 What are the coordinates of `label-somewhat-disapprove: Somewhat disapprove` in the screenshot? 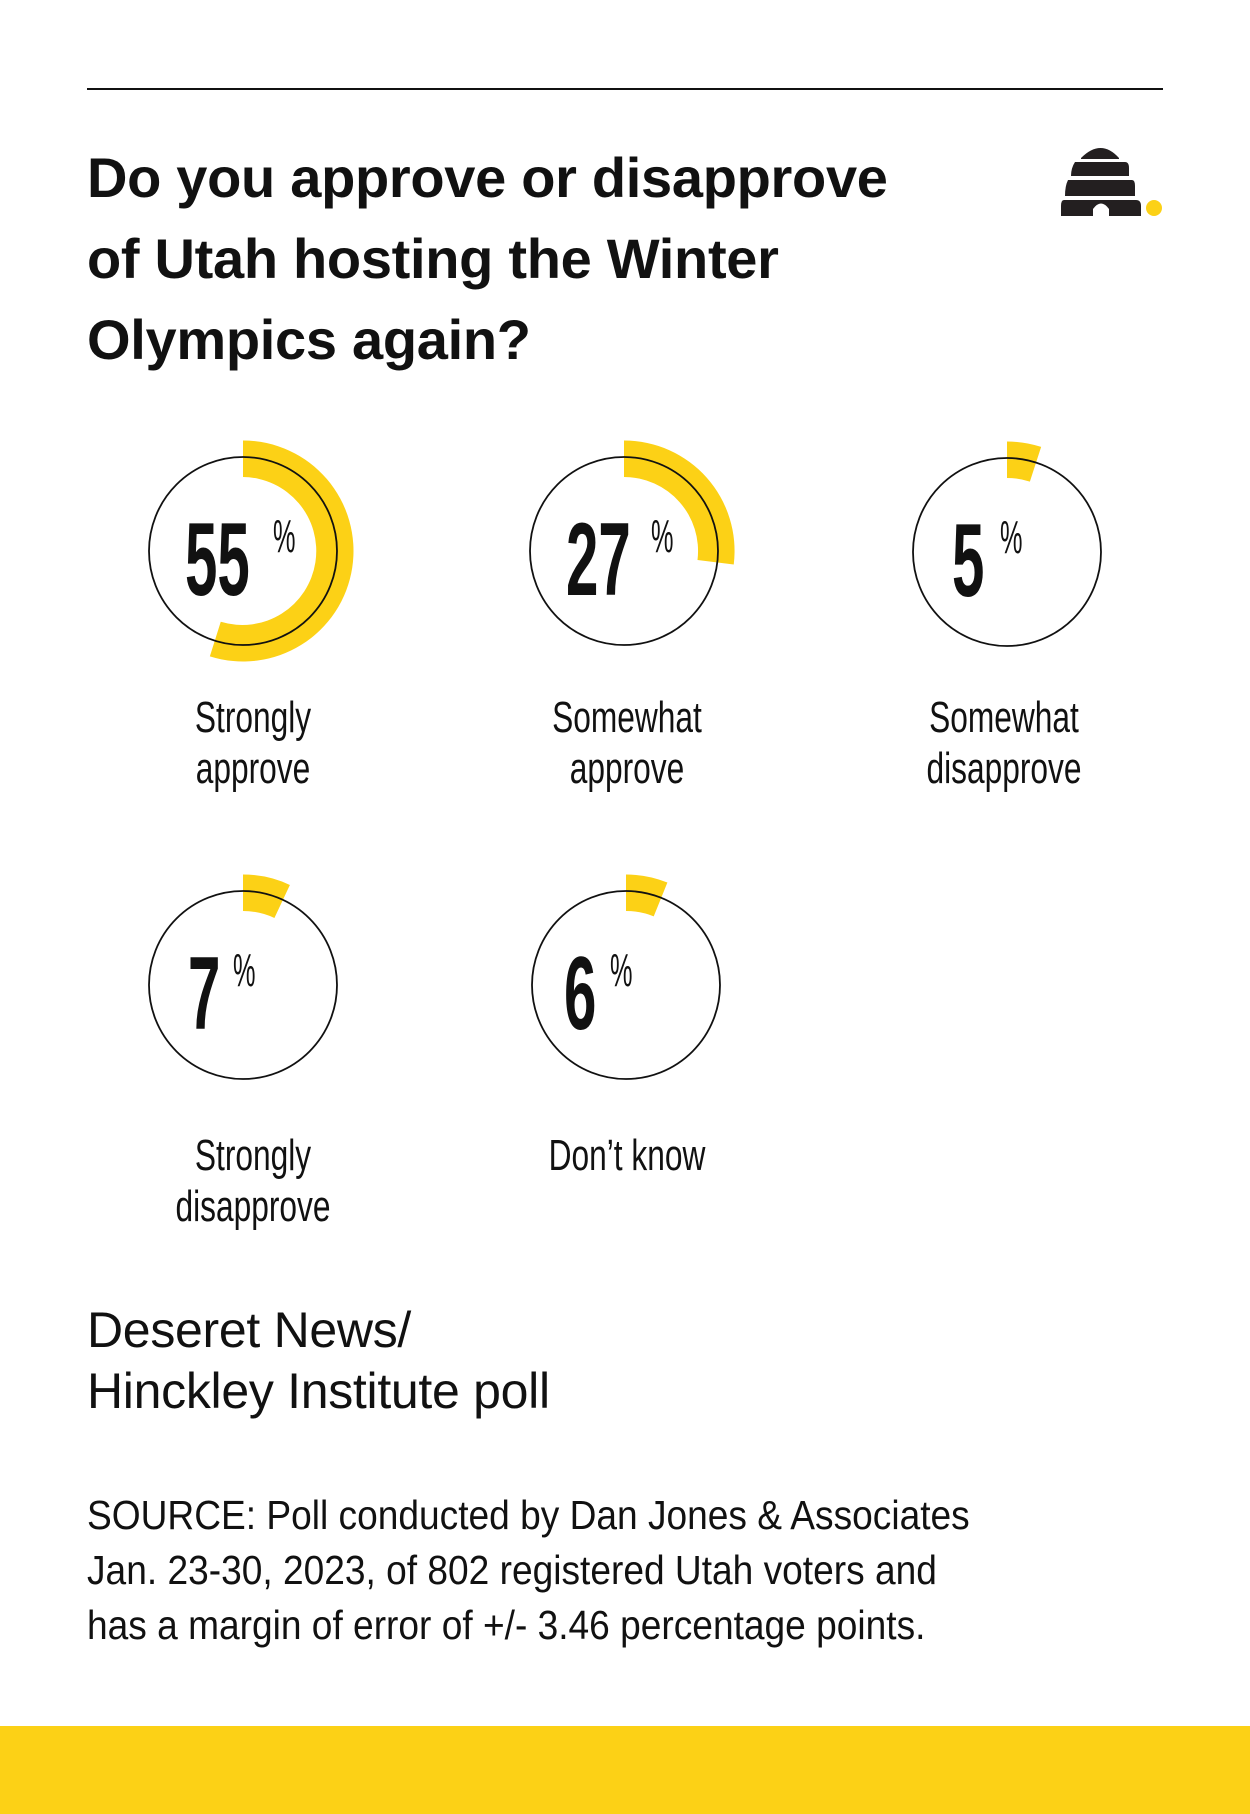 It's located at (1004, 743).